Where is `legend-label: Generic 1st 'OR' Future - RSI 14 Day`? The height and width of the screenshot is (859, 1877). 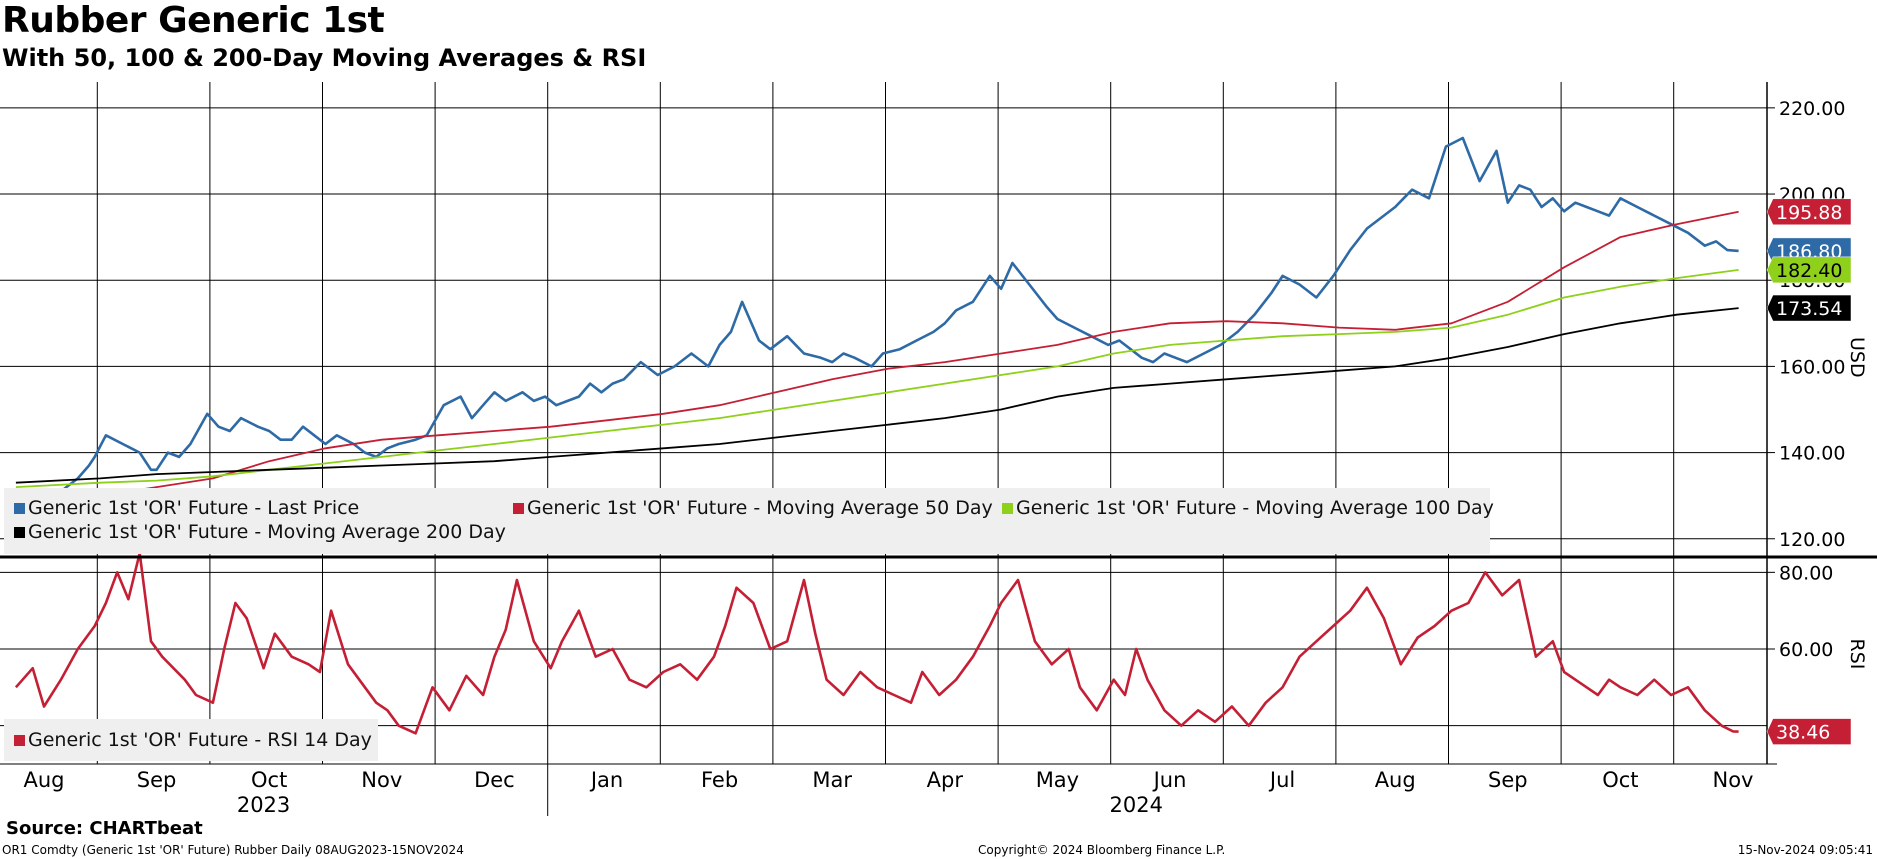
legend-label: Generic 1st 'OR' Future - RSI 14 Day is located at coordinates (200, 740).